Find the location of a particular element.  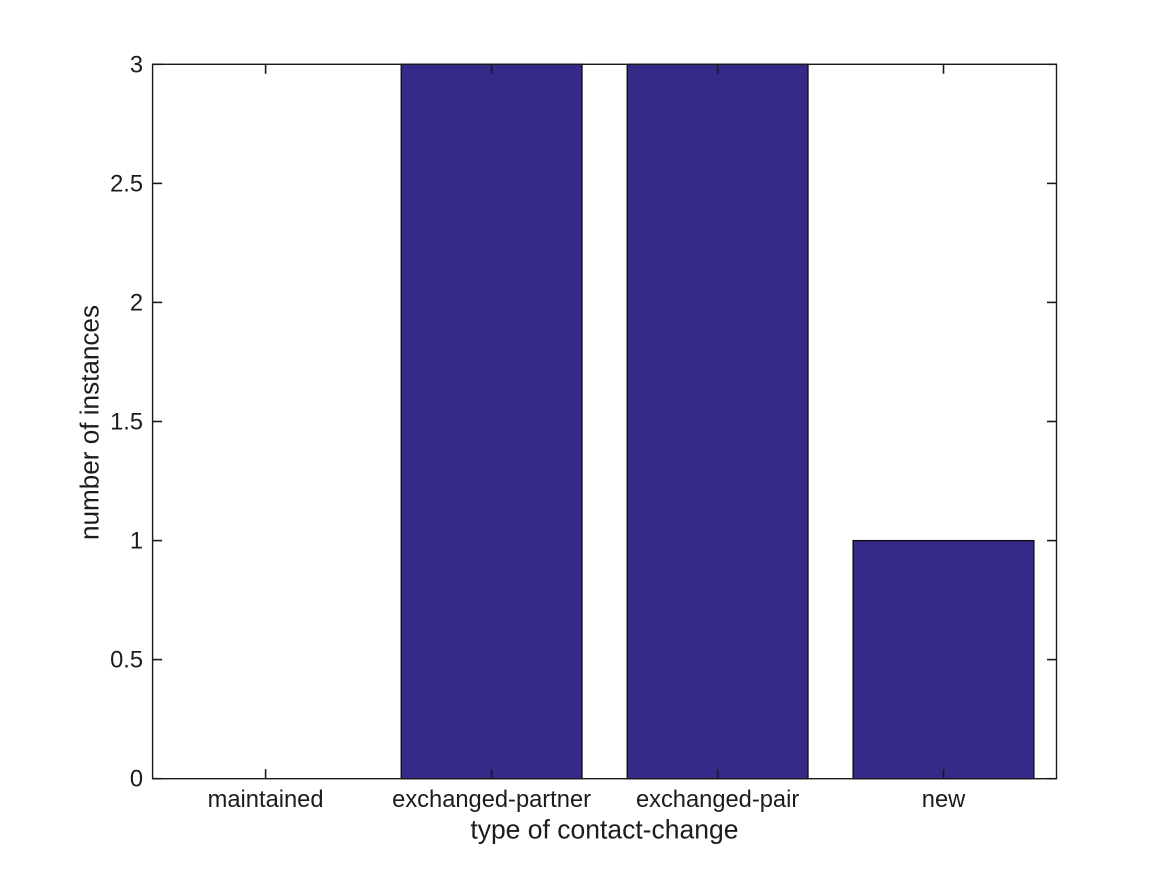

svg-text: exchanged-pair is located at coordinates (717, 800).